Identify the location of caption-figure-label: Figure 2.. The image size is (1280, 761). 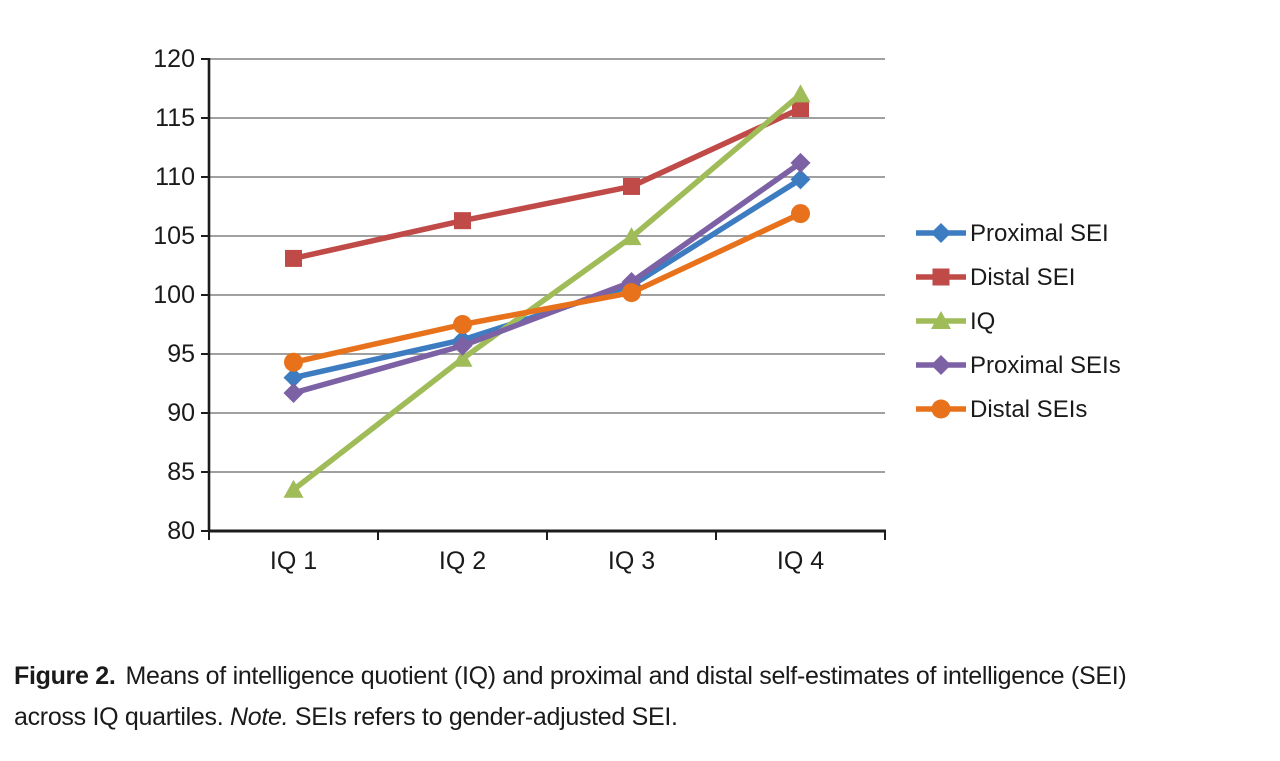
(65, 676).